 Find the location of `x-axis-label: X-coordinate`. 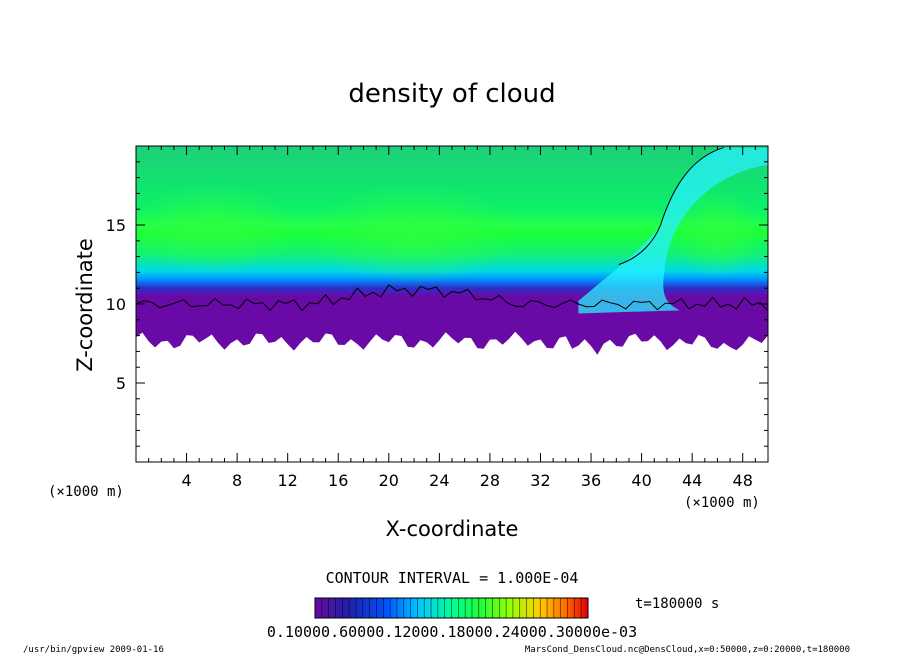

x-axis-label: X-coordinate is located at coordinates (452, 529).